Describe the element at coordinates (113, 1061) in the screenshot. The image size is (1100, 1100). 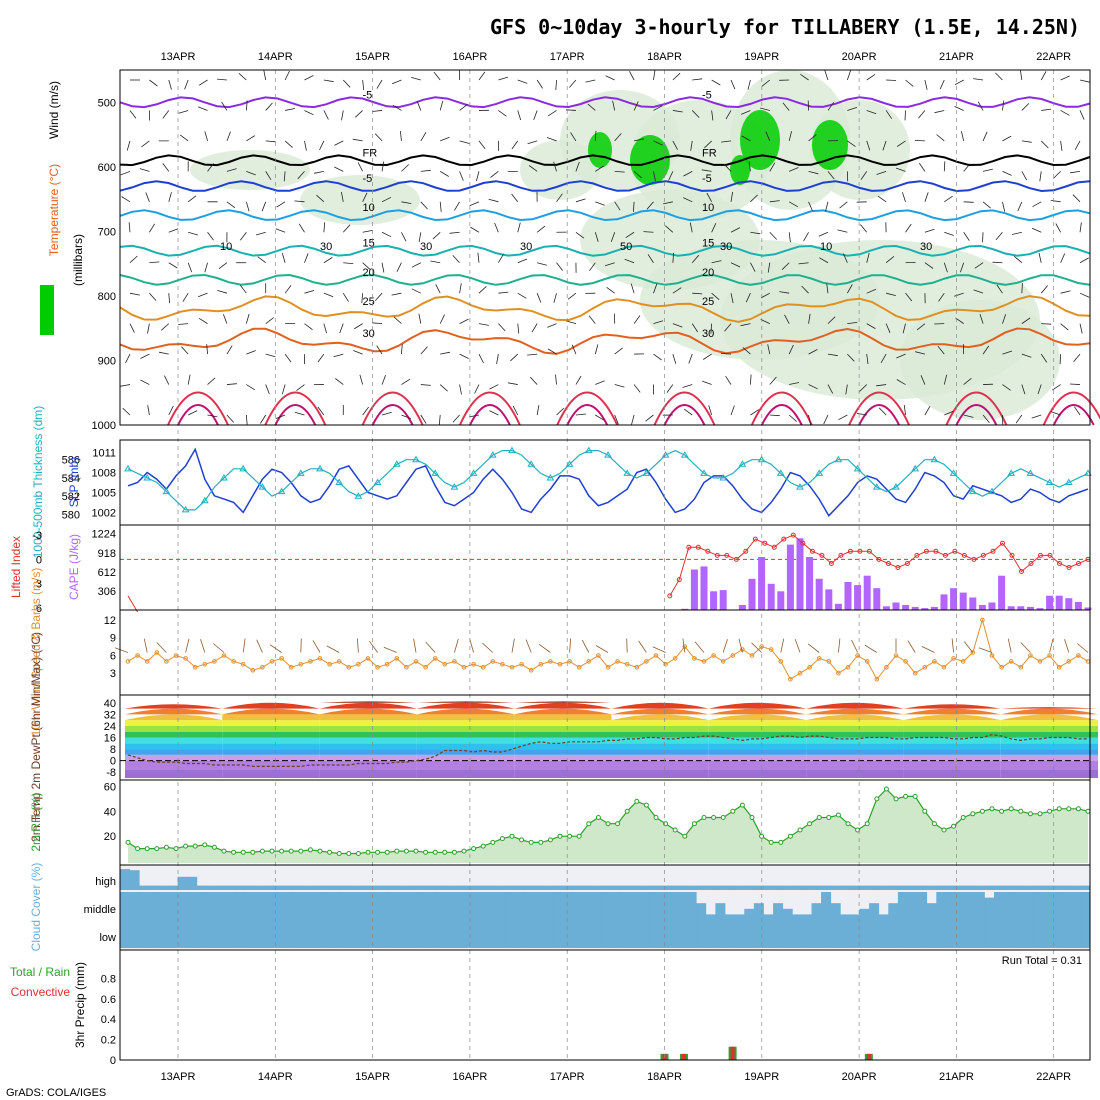
I see `precip-tick-0: 0` at that location.